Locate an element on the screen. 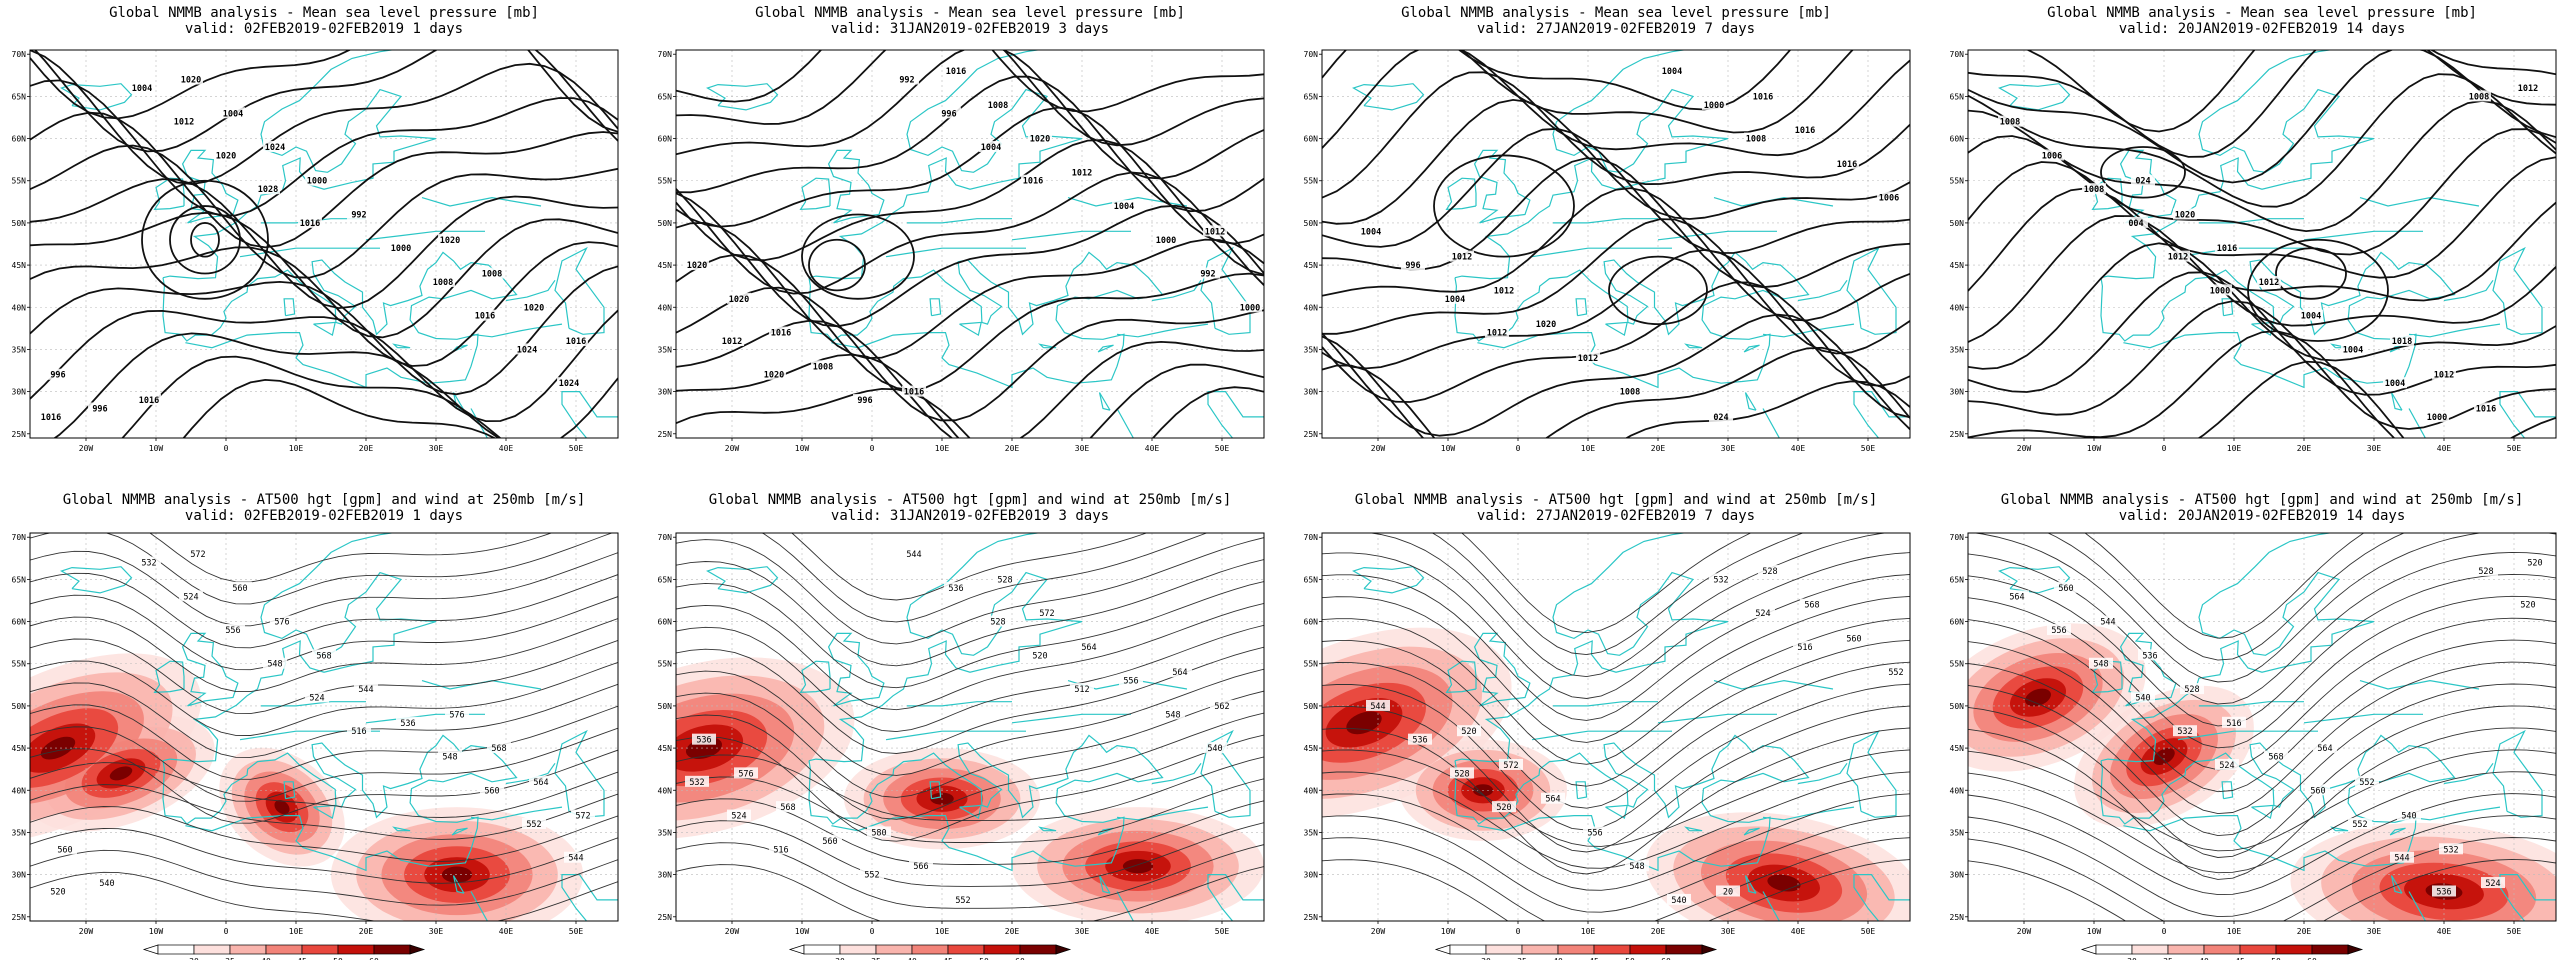 The height and width of the screenshot is (960, 2560). contour-label: 516 is located at coordinates (358, 732).